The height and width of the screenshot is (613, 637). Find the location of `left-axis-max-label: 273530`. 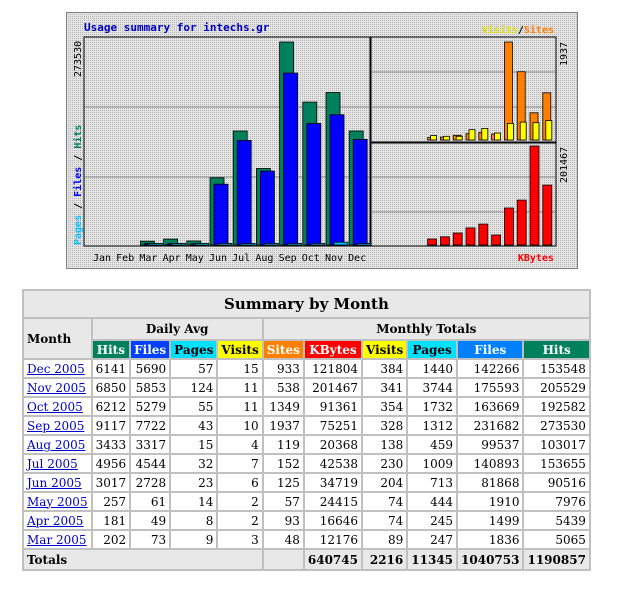

left-axis-max-label: 273530 is located at coordinates (78, 59).